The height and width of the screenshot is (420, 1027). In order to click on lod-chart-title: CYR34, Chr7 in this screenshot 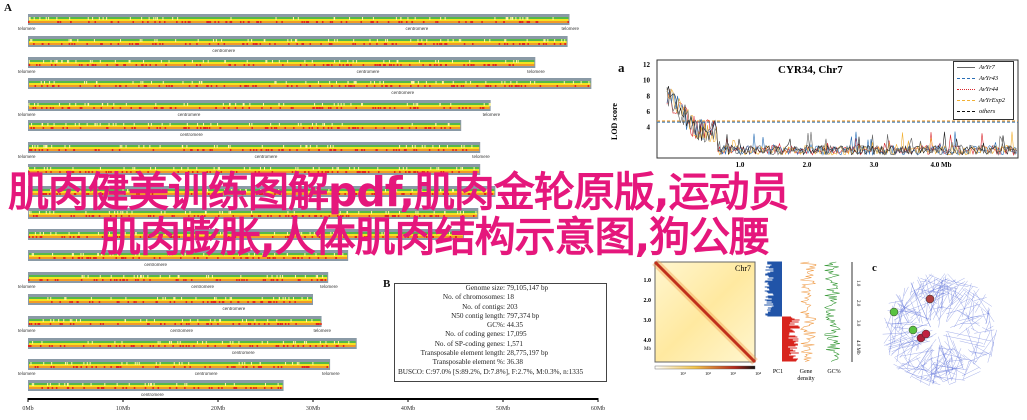, I will do `click(810, 70)`.